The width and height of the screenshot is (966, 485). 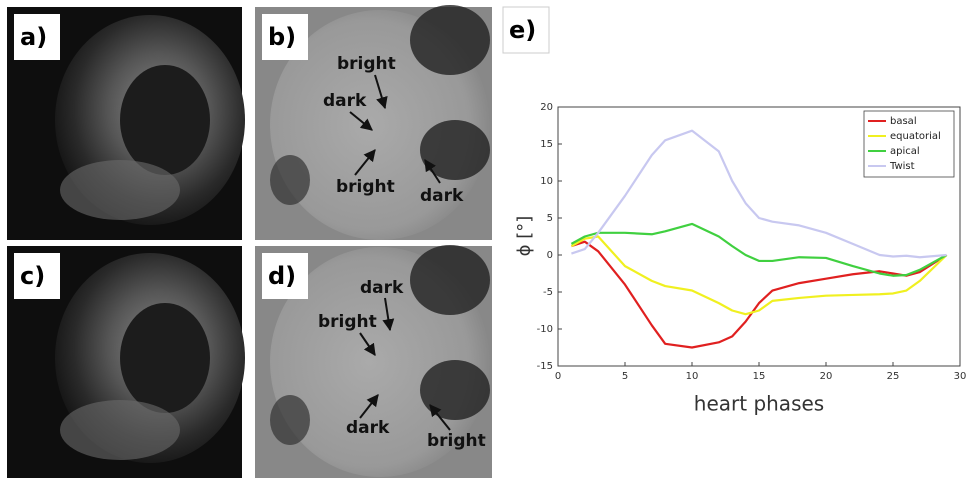 I want to click on x-tick-label: 30, so click(x=960, y=376).